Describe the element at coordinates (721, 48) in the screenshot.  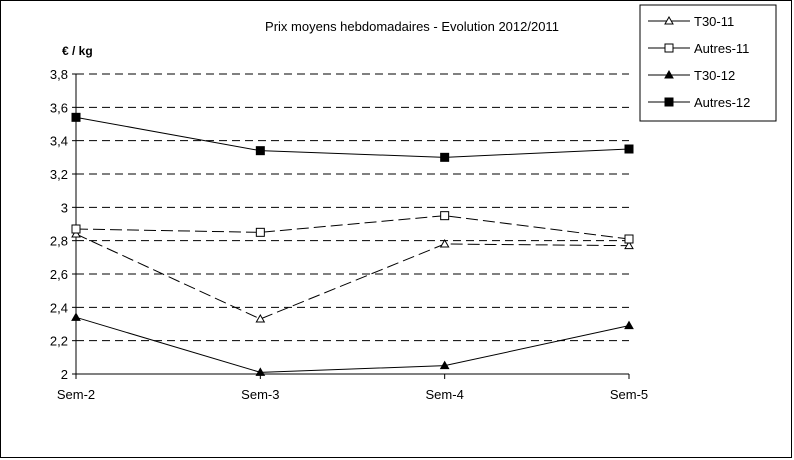
I see `legend-label-autres-11: Autres-11` at that location.